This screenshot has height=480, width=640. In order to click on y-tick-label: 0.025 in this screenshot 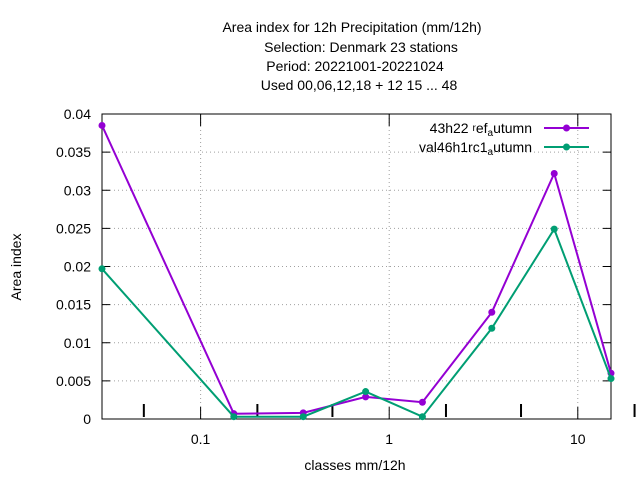, I will do `click(73, 228)`.